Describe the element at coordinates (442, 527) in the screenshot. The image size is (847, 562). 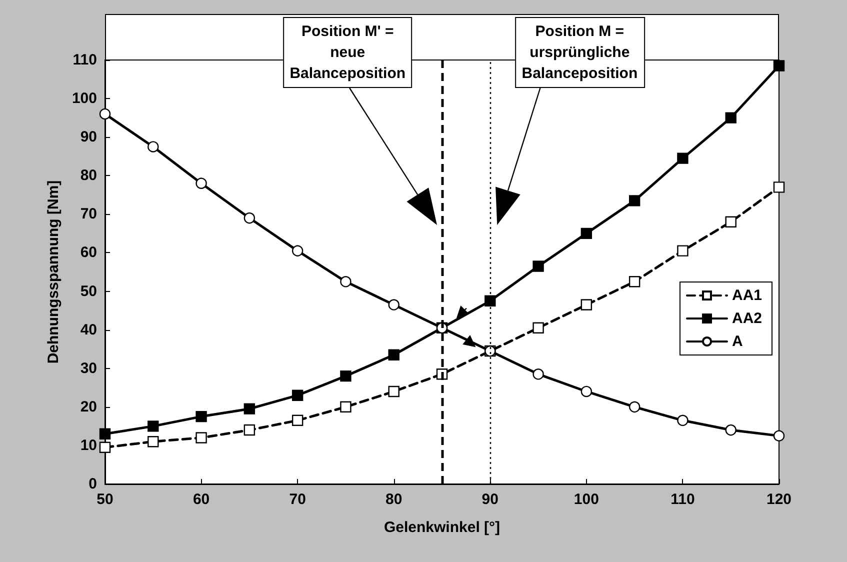
I see `x-axis-title: Gelenkwinkel [°]` at that location.